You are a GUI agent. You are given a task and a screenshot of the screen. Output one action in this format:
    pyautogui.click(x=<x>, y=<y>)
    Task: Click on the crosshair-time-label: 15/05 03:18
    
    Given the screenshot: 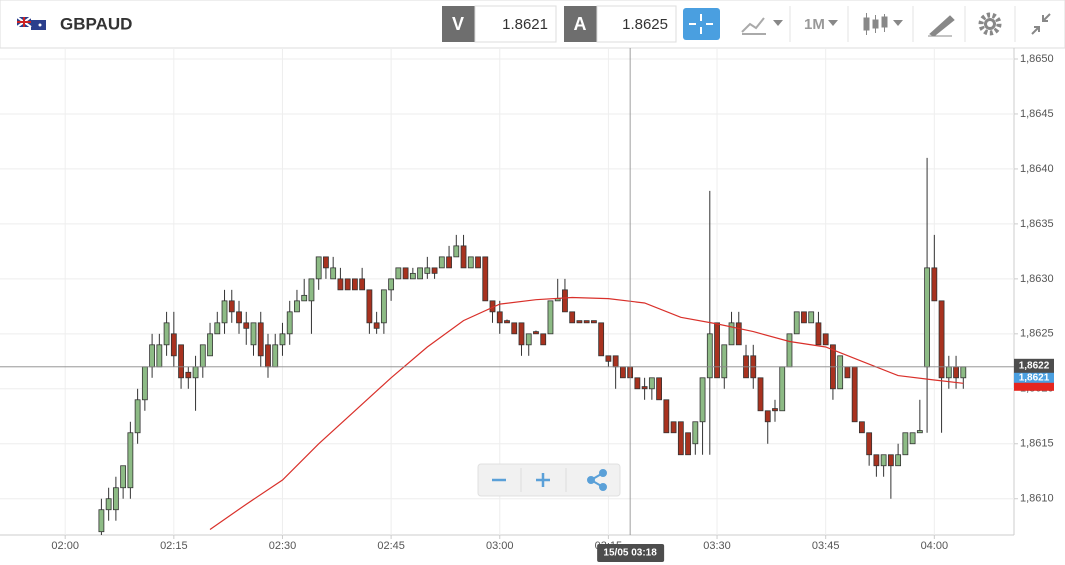 What is the action you would take?
    pyautogui.click(x=630, y=553)
    